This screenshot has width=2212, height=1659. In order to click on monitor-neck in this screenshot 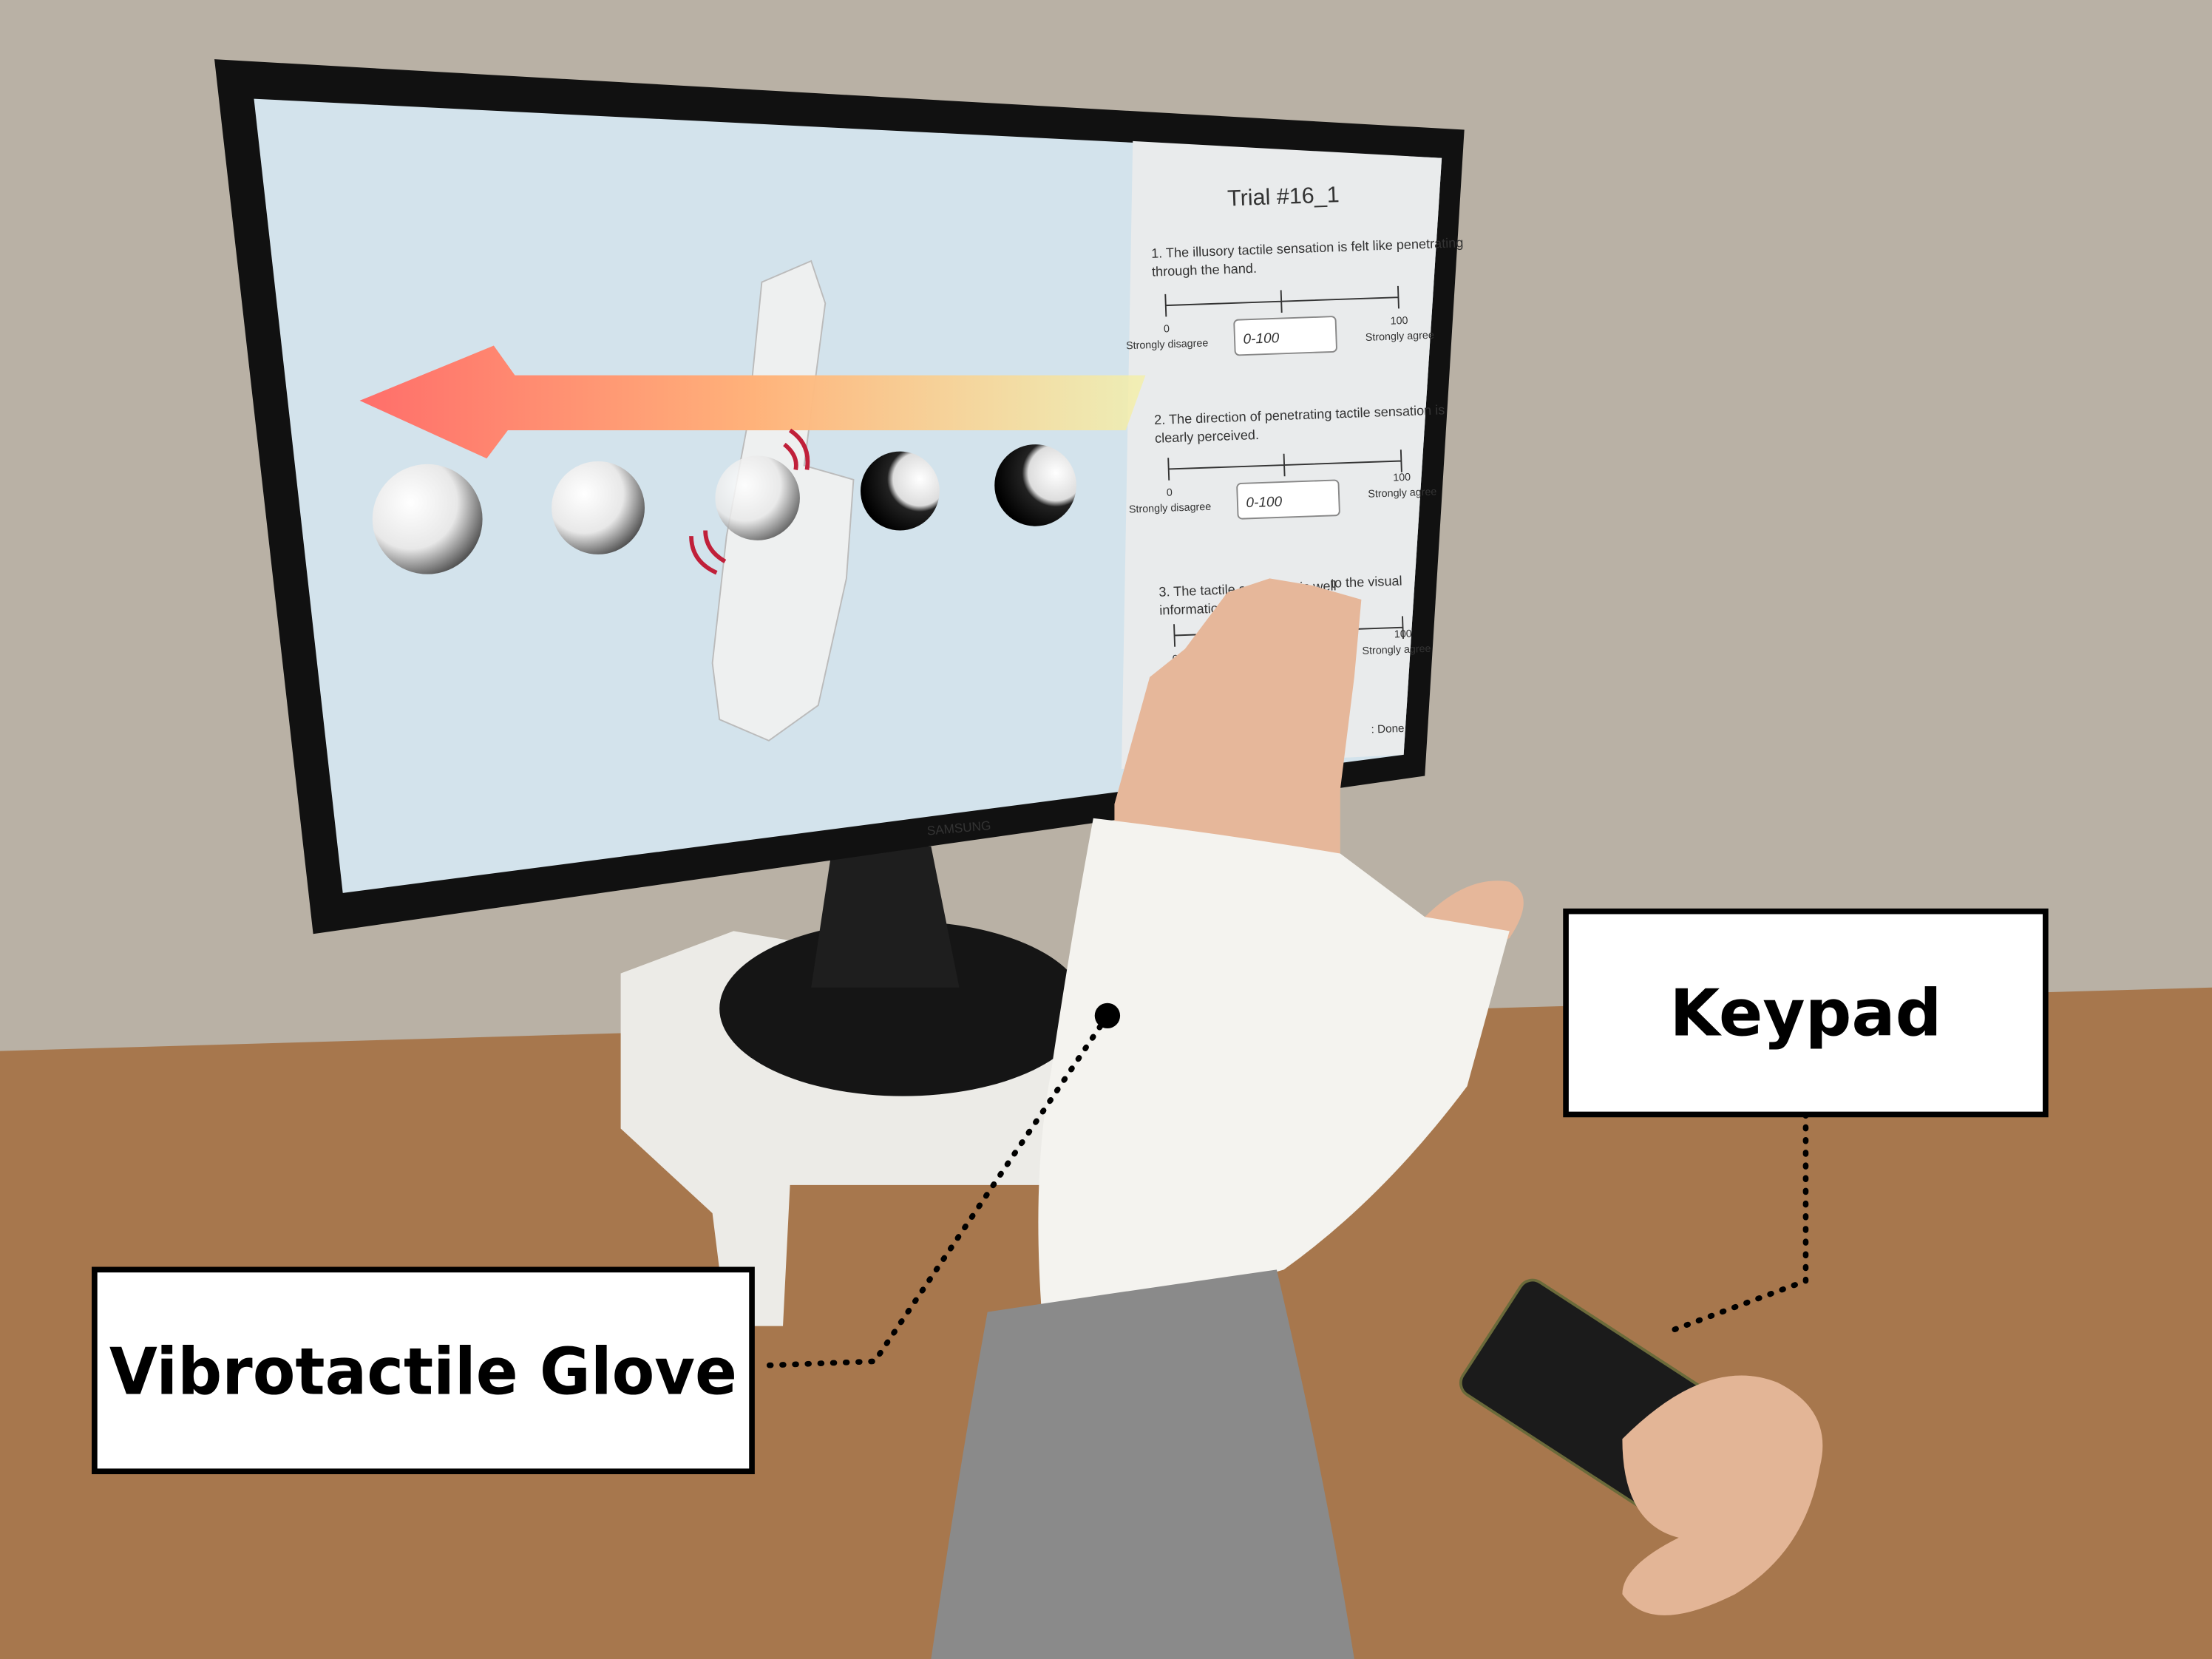, I will do `click(885, 917)`.